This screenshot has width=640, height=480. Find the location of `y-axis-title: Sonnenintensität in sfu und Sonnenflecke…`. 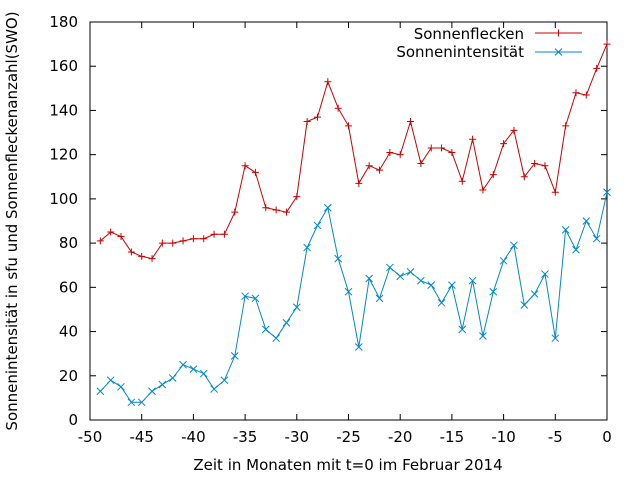

y-axis-title: Sonnenintensität in sfu und Sonnenflecke… is located at coordinates (12, 220).